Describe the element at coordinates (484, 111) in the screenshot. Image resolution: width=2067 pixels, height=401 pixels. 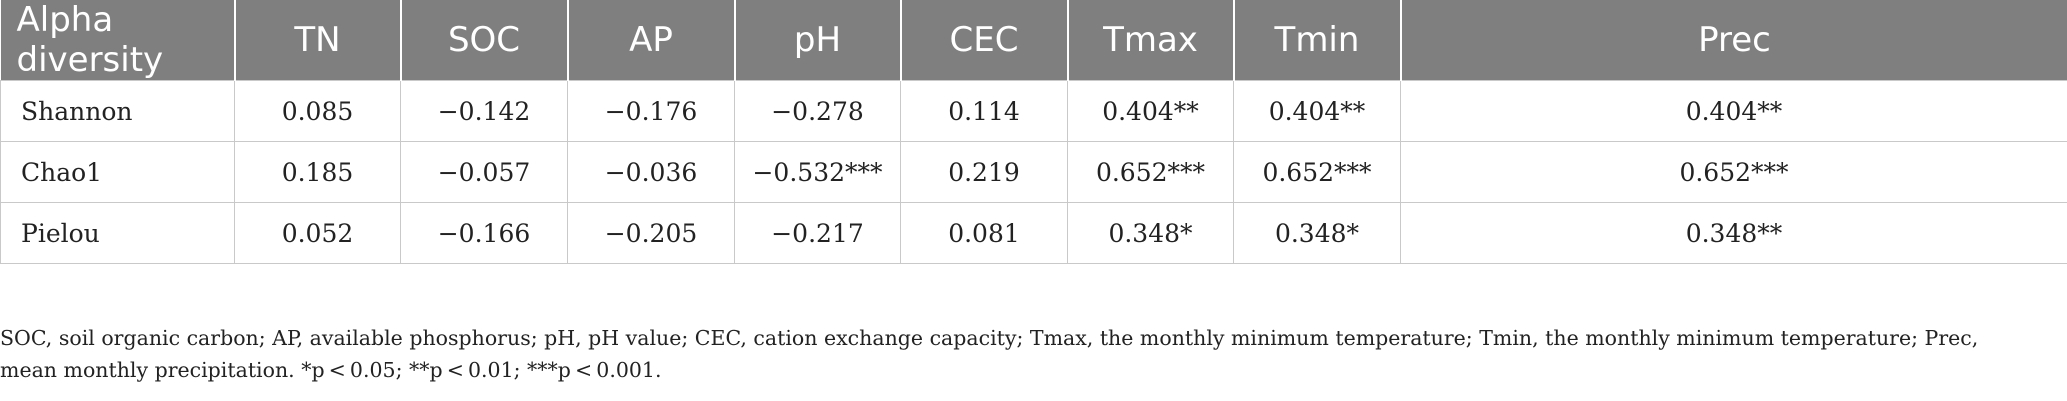
I see `table-cell: −0.142` at that location.